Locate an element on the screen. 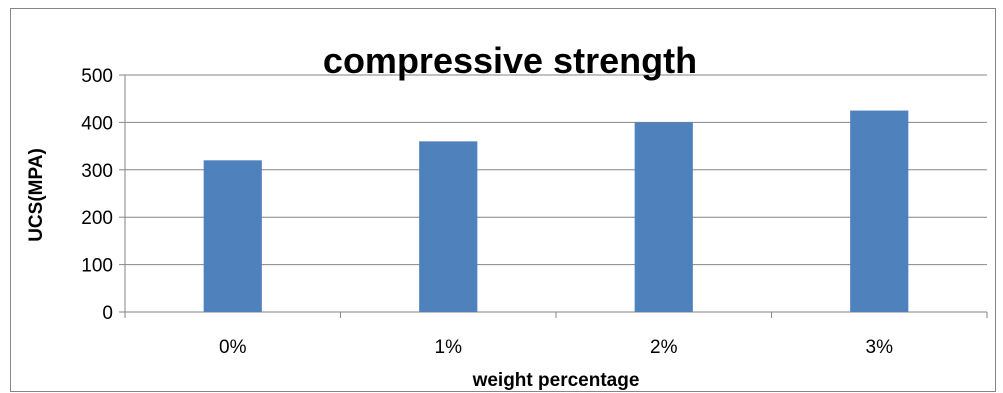  y-tick-labels: 0 100 200 300 400 500 is located at coordinates (97, 195).